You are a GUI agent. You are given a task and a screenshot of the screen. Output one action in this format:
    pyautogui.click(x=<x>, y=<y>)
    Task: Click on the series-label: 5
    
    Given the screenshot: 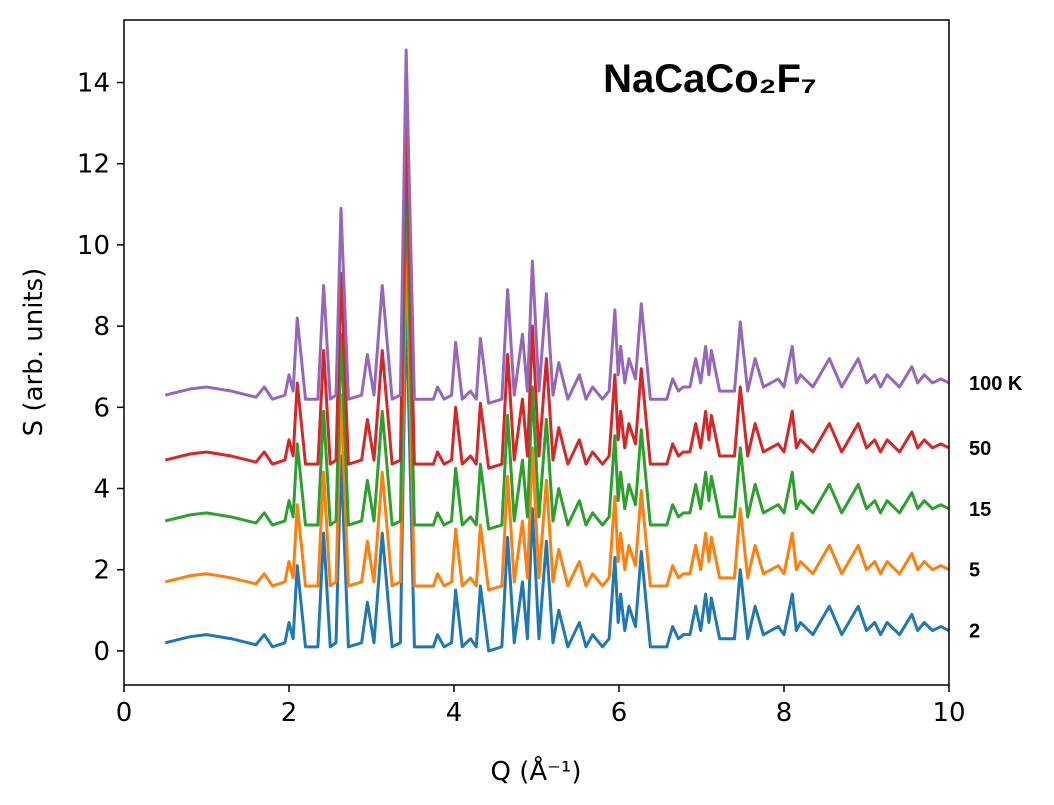 What is the action you would take?
    pyautogui.click(x=974, y=571)
    